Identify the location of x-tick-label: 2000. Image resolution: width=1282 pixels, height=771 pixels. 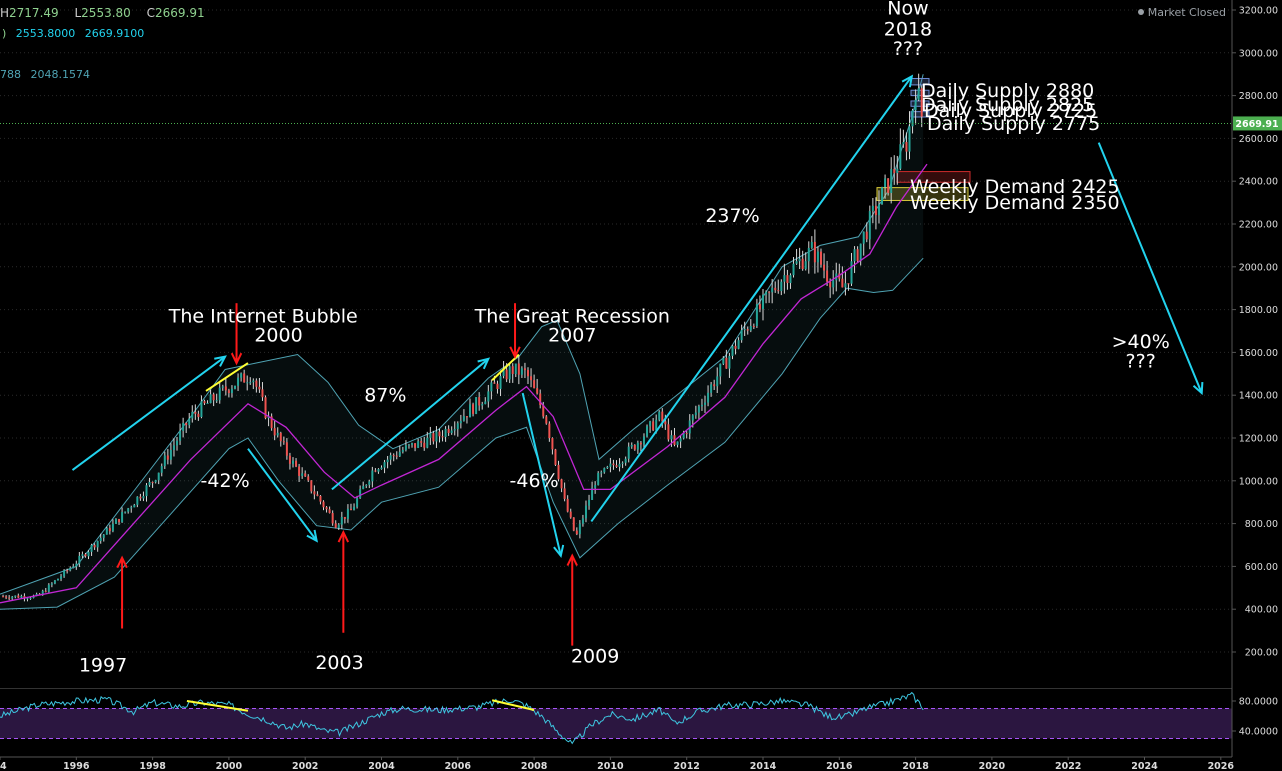
(229, 766).